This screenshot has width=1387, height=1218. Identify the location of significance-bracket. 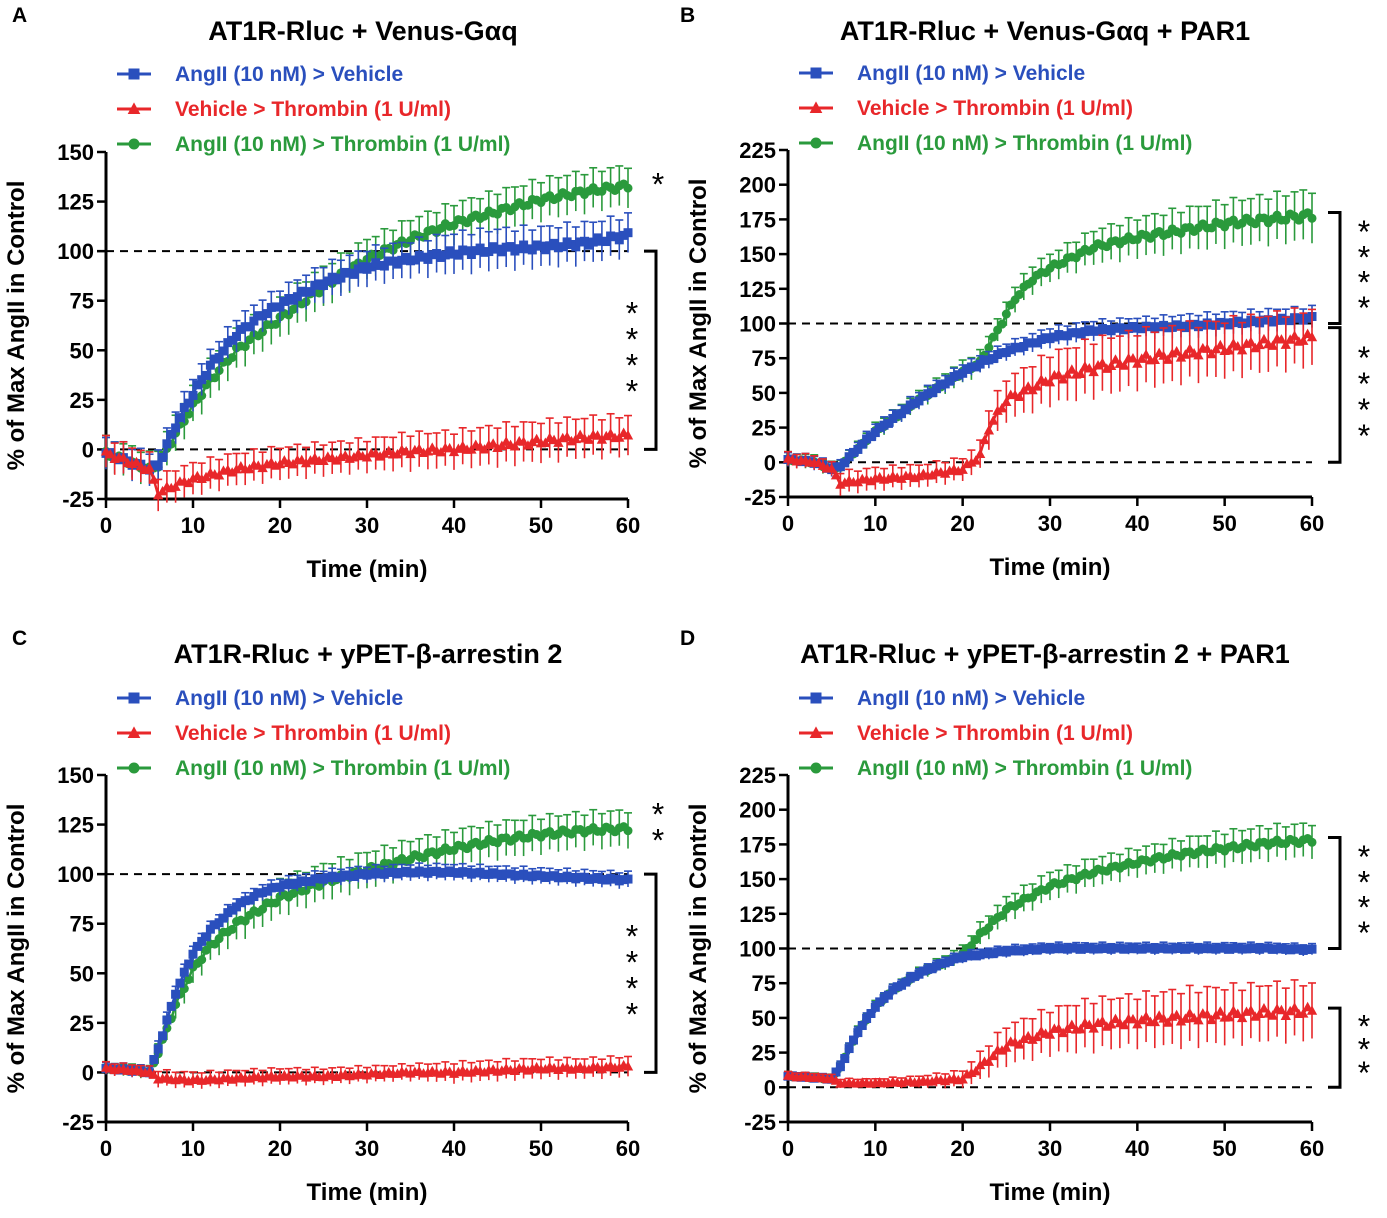
(1335, 1047).